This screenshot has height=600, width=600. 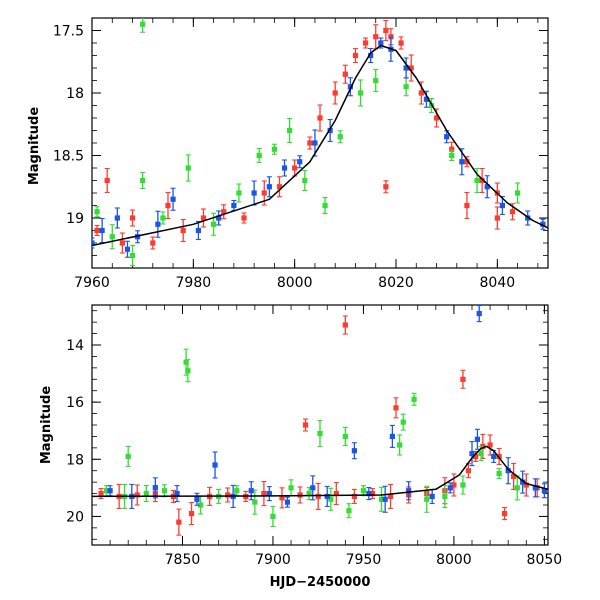 I want to click on y-tick-label: 18, so click(x=75, y=460).